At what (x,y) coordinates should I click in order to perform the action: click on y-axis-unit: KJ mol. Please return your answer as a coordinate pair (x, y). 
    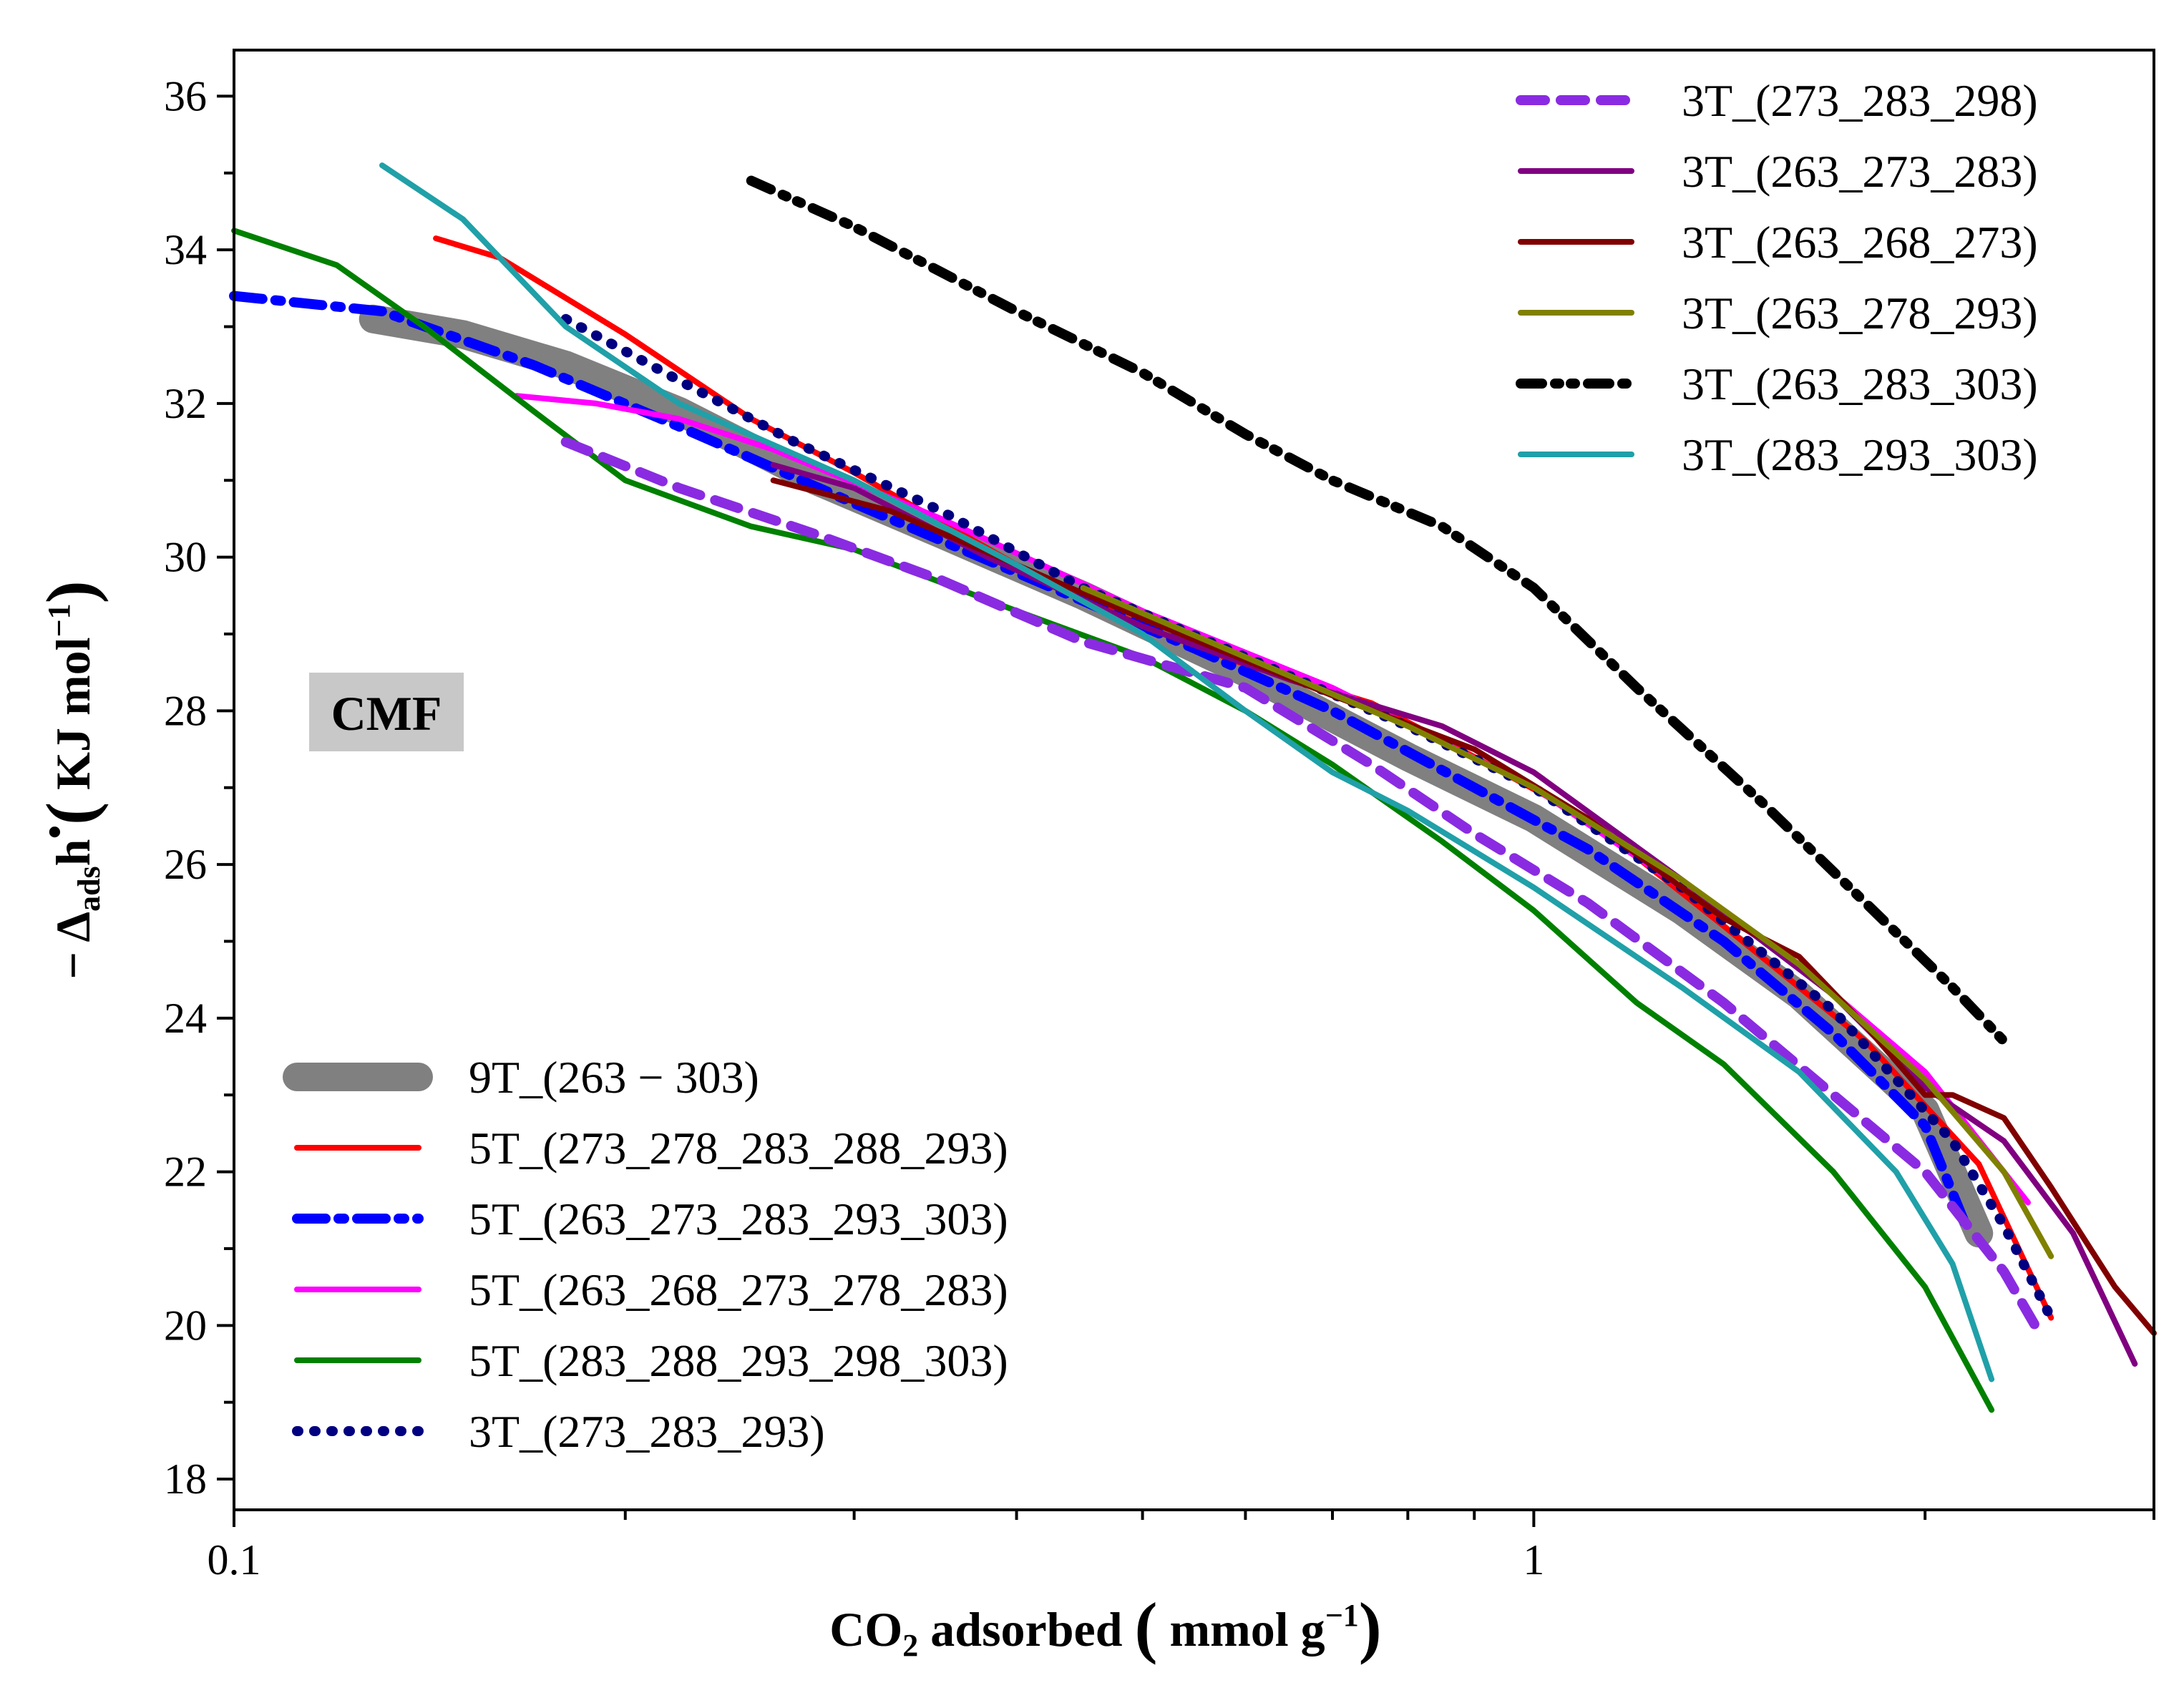
    Looking at the image, I should click on (73, 719).